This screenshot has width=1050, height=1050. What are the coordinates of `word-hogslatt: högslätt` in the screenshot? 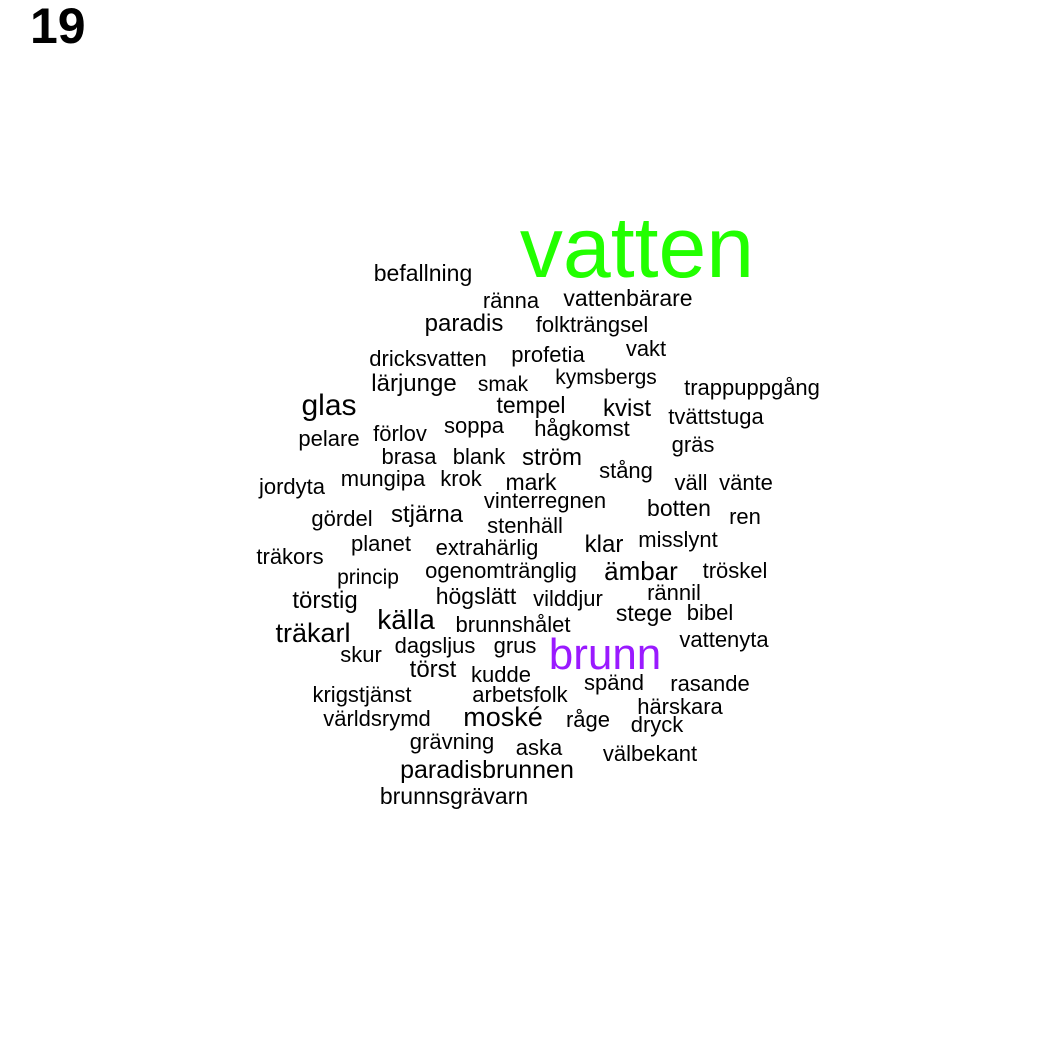 It's located at (476, 596).